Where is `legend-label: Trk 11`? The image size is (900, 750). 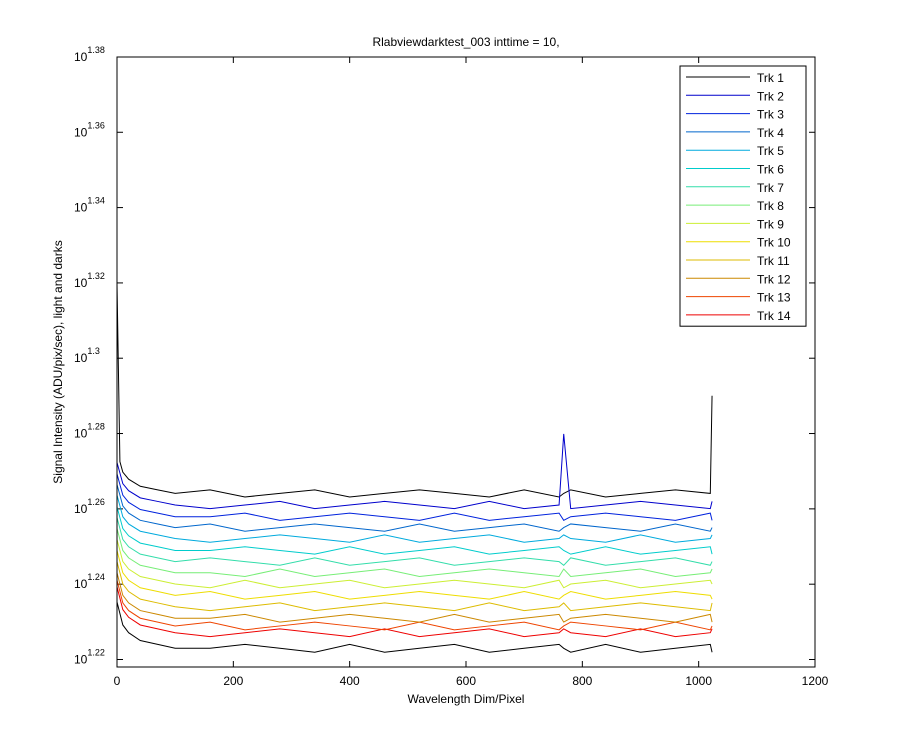
legend-label: Trk 11 is located at coordinates (773, 261).